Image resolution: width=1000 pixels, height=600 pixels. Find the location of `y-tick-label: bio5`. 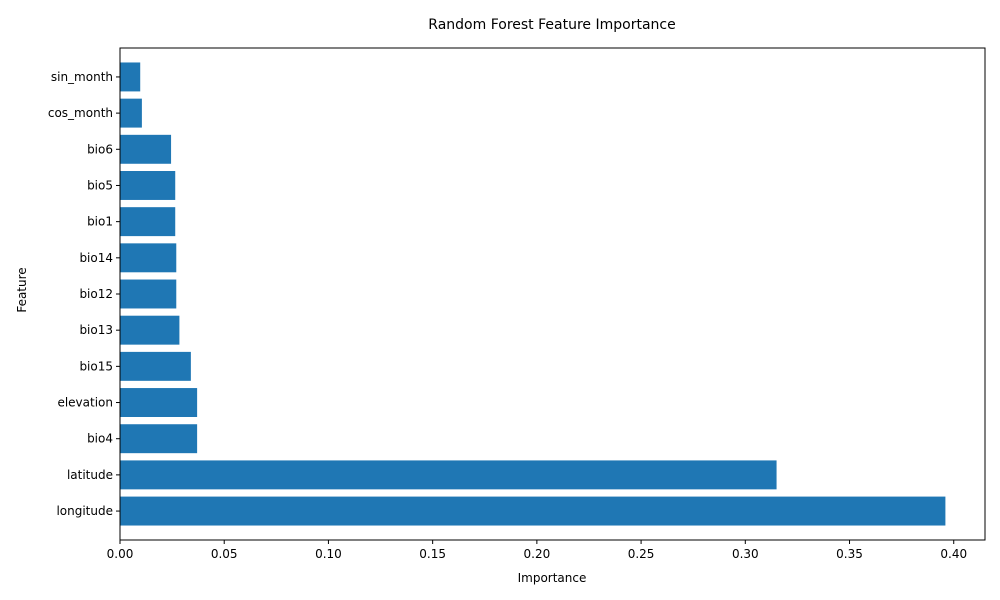

y-tick-label: bio5 is located at coordinates (100, 185).